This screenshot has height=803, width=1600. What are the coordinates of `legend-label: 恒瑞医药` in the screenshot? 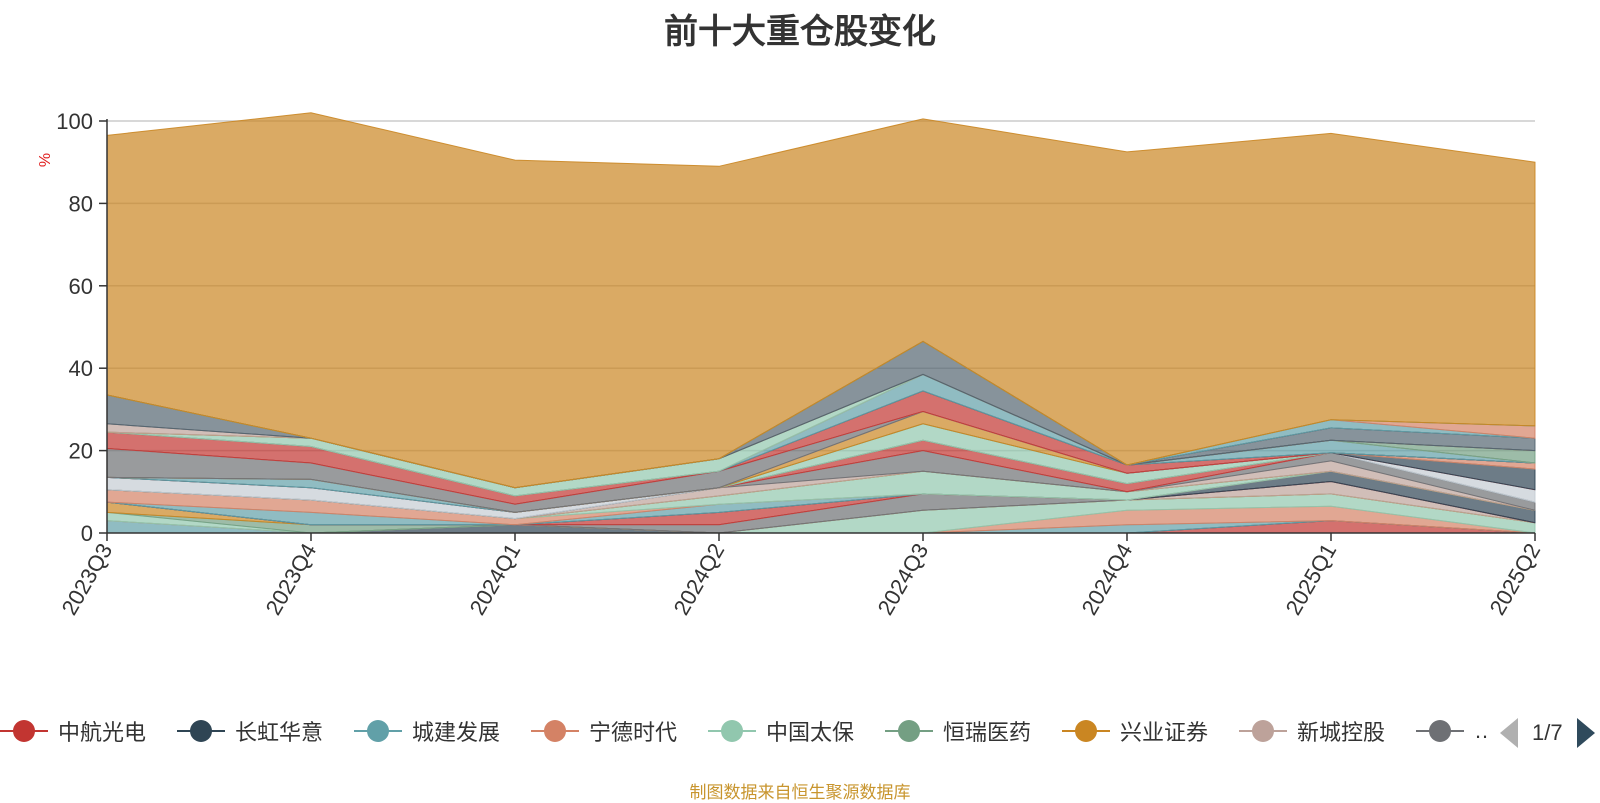 It's located at (987, 732).